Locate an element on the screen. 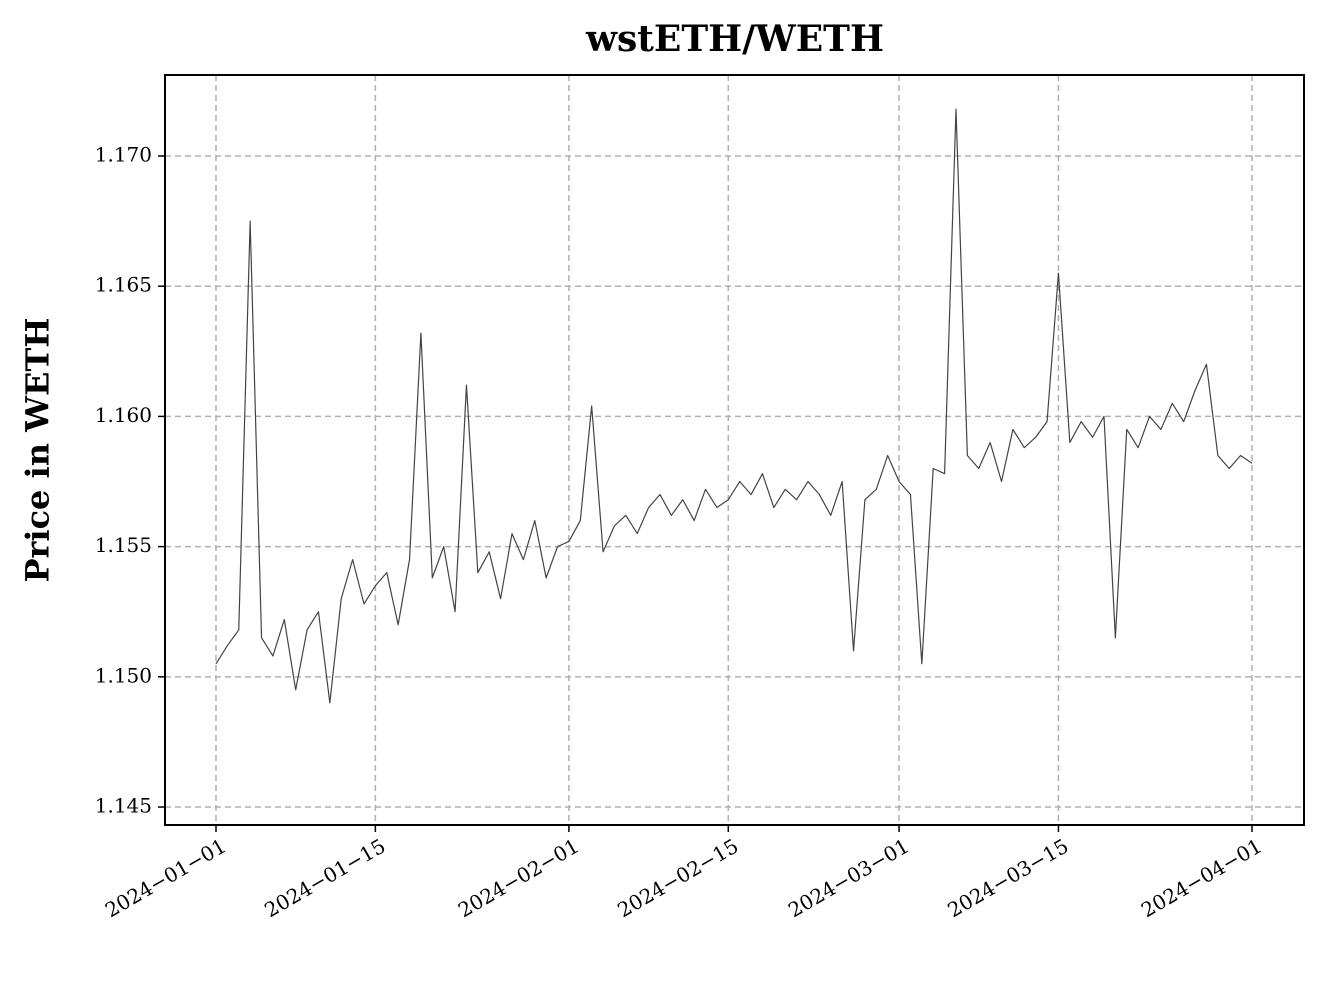 The width and height of the screenshot is (1328, 984). y-tick-label: 1.150 is located at coordinates (123, 675).